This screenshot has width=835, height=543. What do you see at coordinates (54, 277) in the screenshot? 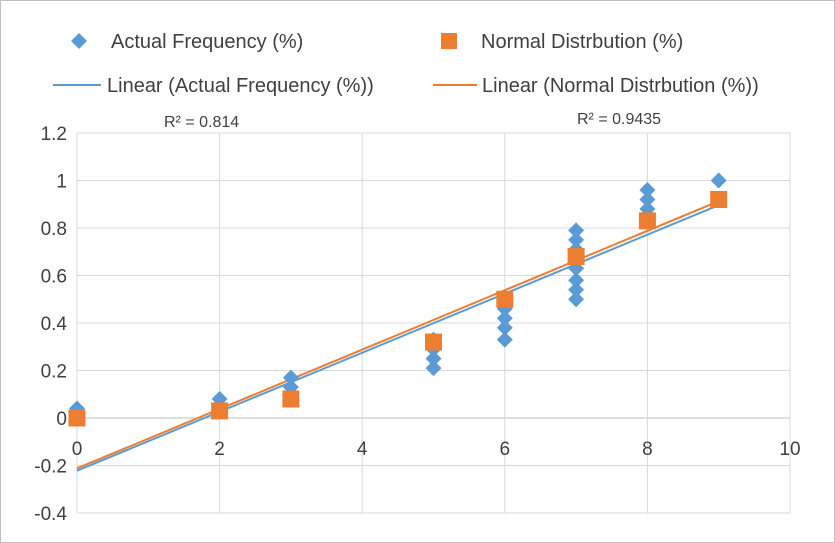
I see `y-tick-label: 0.6` at bounding box center [54, 277].